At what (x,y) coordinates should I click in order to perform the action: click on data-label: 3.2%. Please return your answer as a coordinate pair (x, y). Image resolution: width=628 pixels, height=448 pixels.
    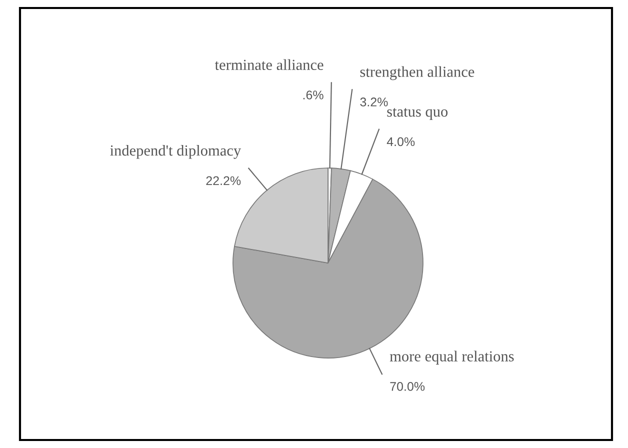
    Looking at the image, I should click on (374, 102).